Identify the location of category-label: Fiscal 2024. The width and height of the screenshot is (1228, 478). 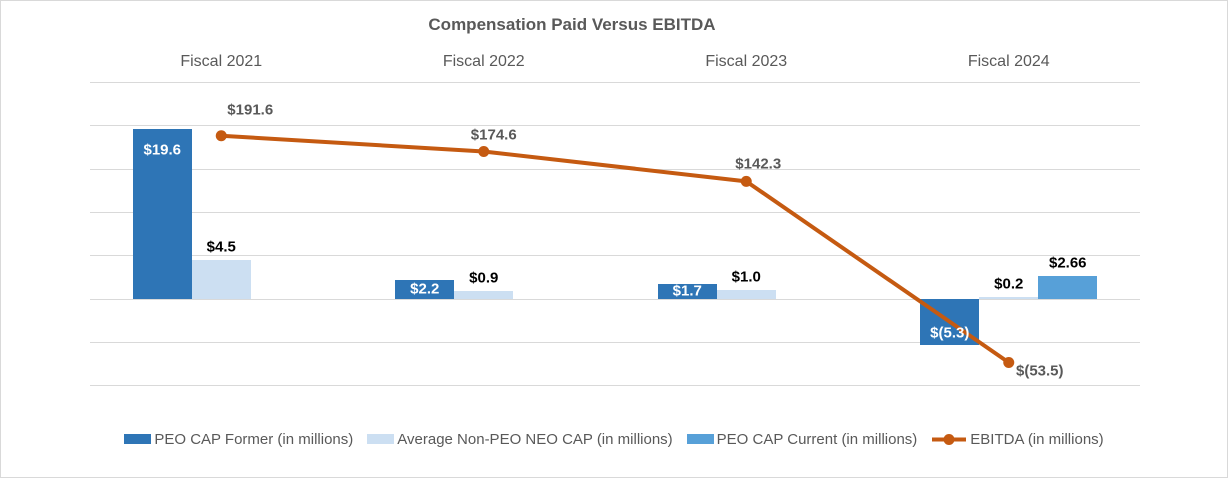
(1008, 61).